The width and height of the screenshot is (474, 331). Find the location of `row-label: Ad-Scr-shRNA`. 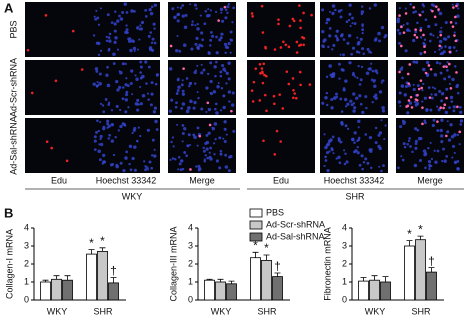

row-label: Ad-Scr-shRNA is located at coordinates (13, 87).